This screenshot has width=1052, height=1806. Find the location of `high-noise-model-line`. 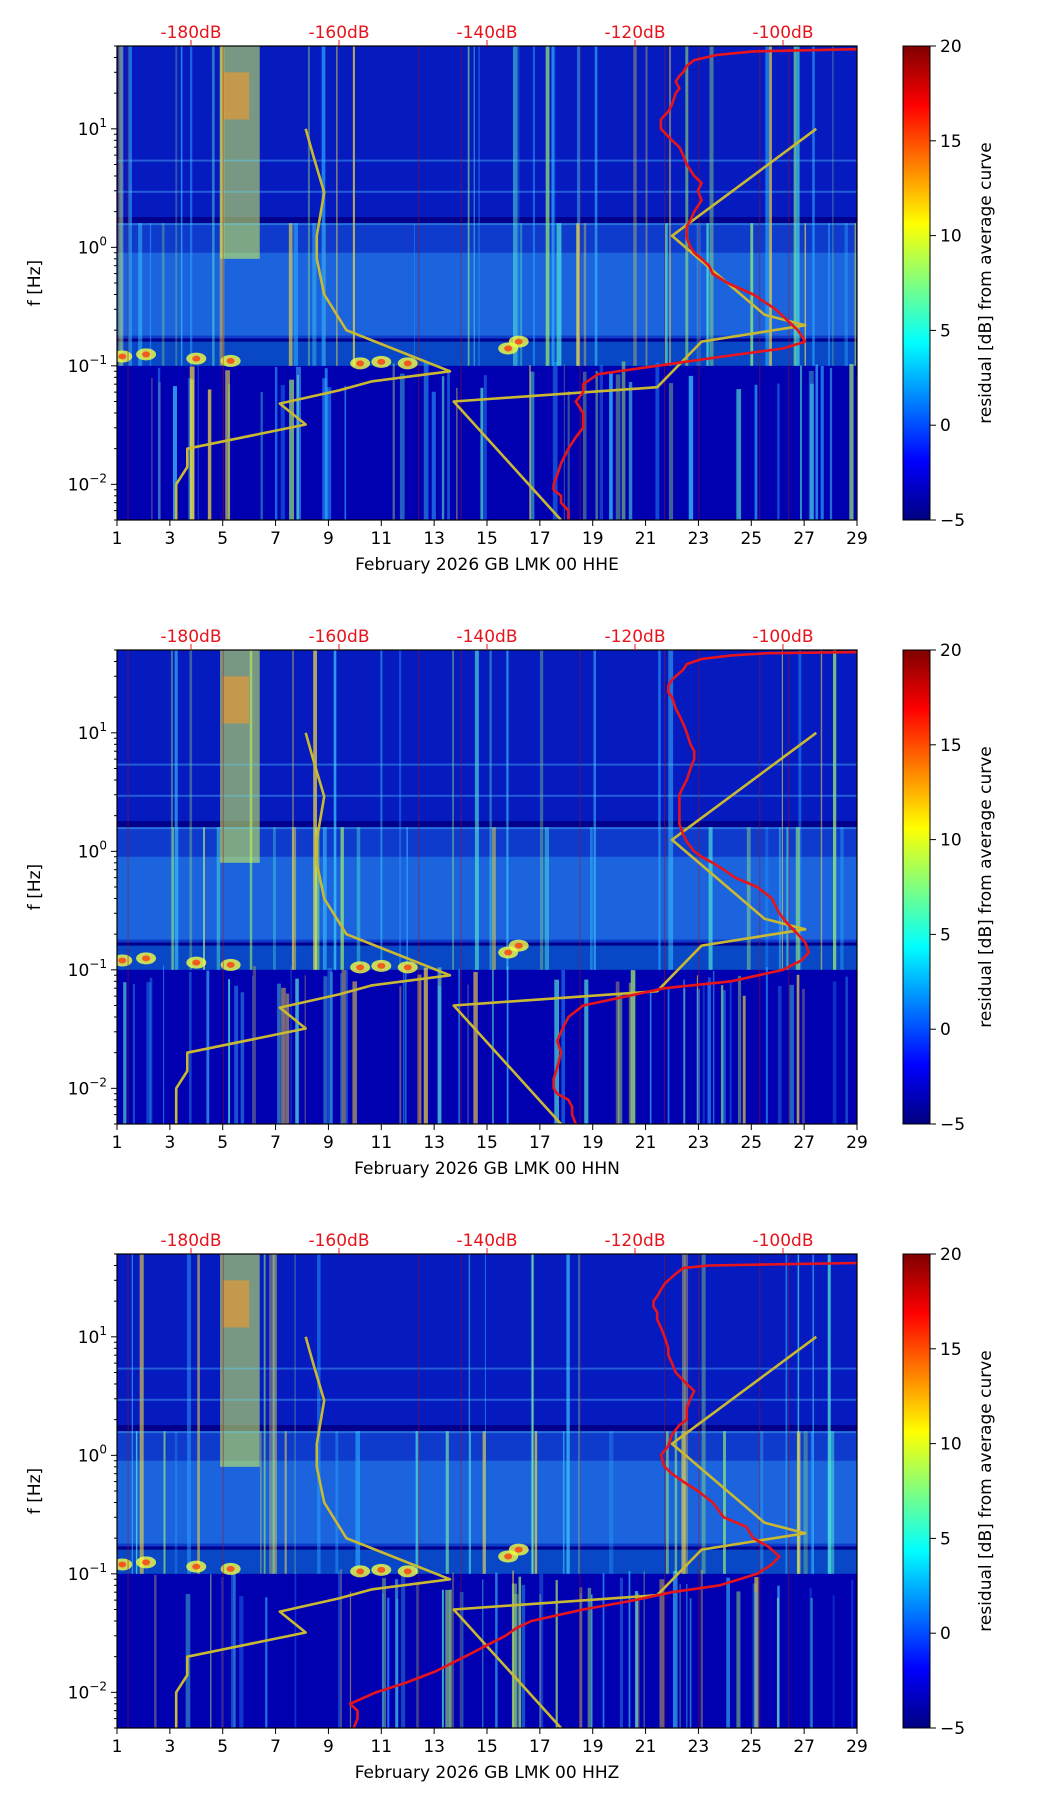

high-noise-model-line is located at coordinates (635, 323).